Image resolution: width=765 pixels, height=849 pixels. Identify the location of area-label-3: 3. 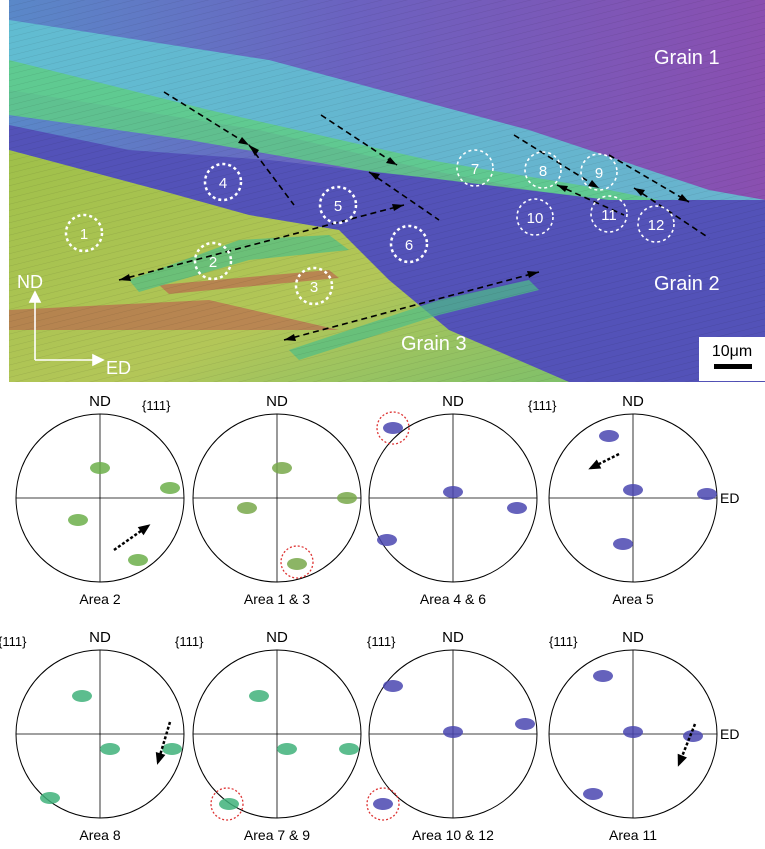
(314, 287).